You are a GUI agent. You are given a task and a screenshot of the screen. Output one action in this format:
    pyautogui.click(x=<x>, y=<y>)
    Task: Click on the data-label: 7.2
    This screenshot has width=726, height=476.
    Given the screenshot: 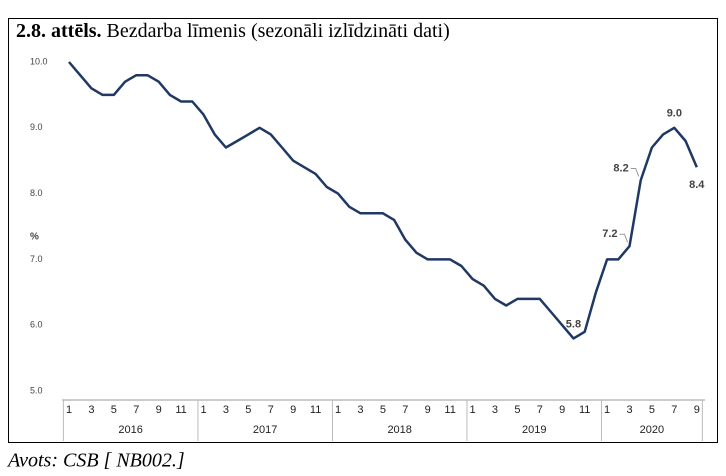 What is the action you would take?
    pyautogui.click(x=609, y=234)
    